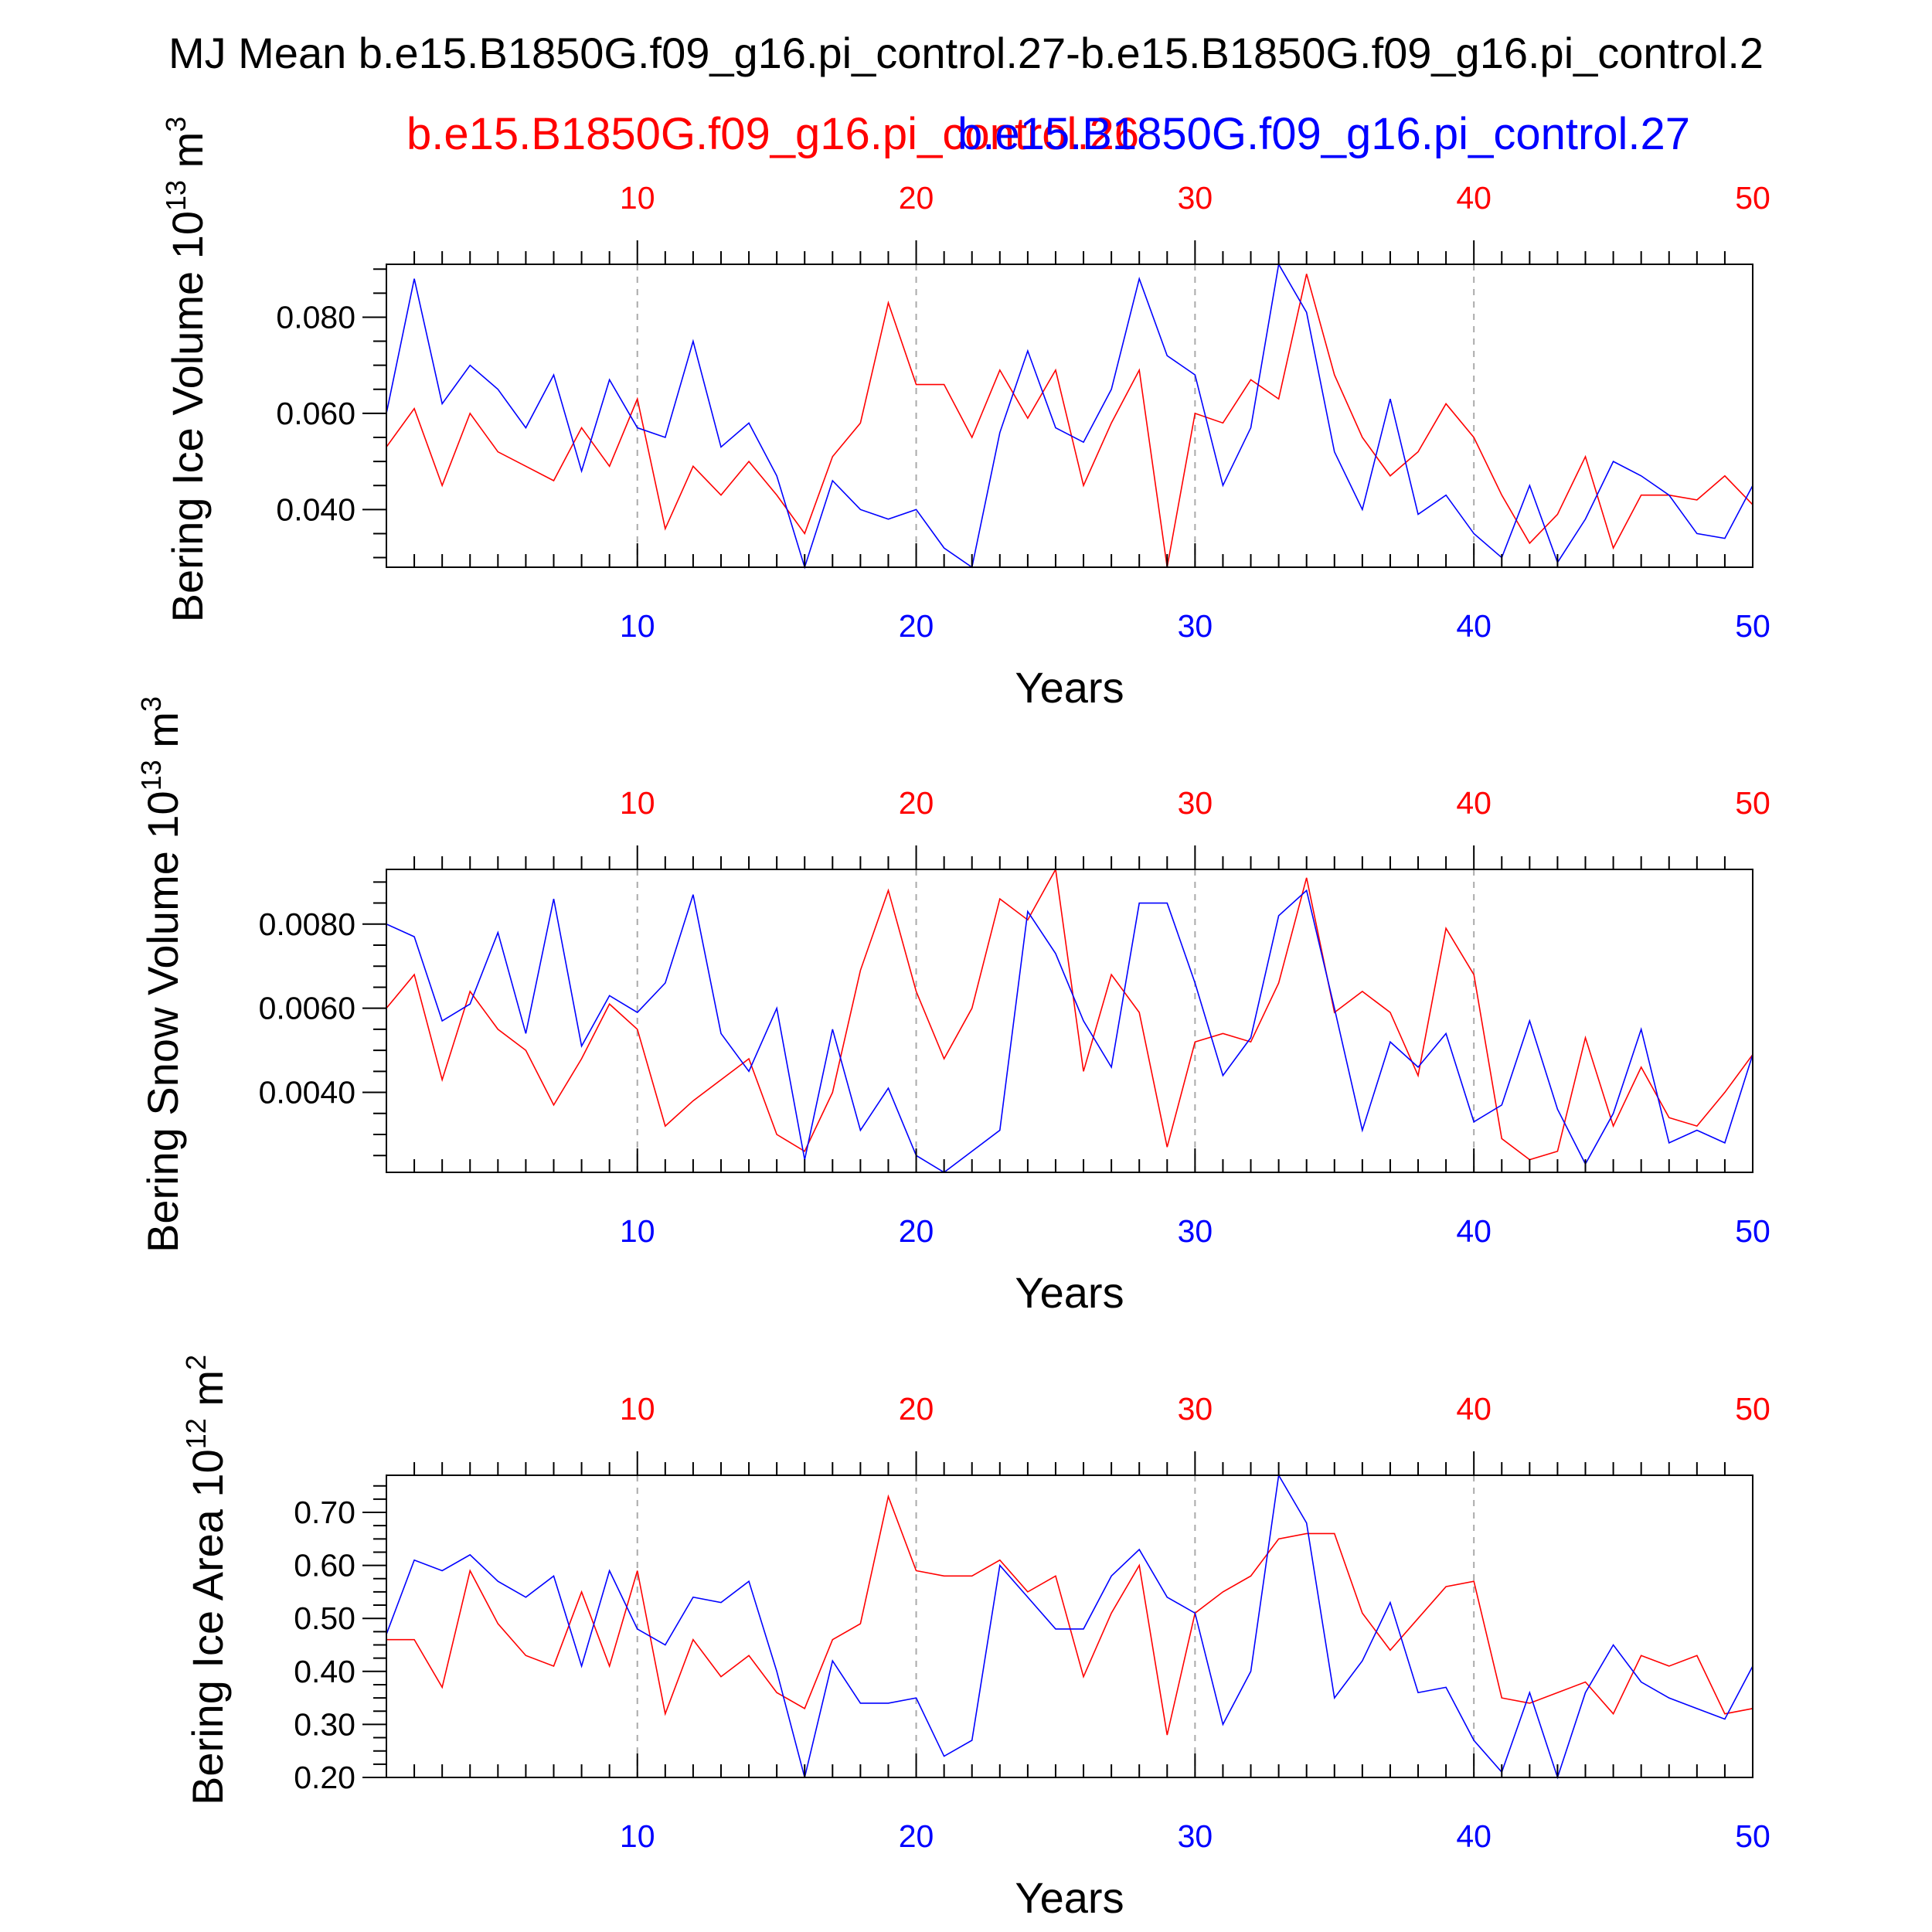 The width and height of the screenshot is (1932, 1932). What do you see at coordinates (316, 317) in the screenshot?
I see `y-tick-label: 0.080` at bounding box center [316, 317].